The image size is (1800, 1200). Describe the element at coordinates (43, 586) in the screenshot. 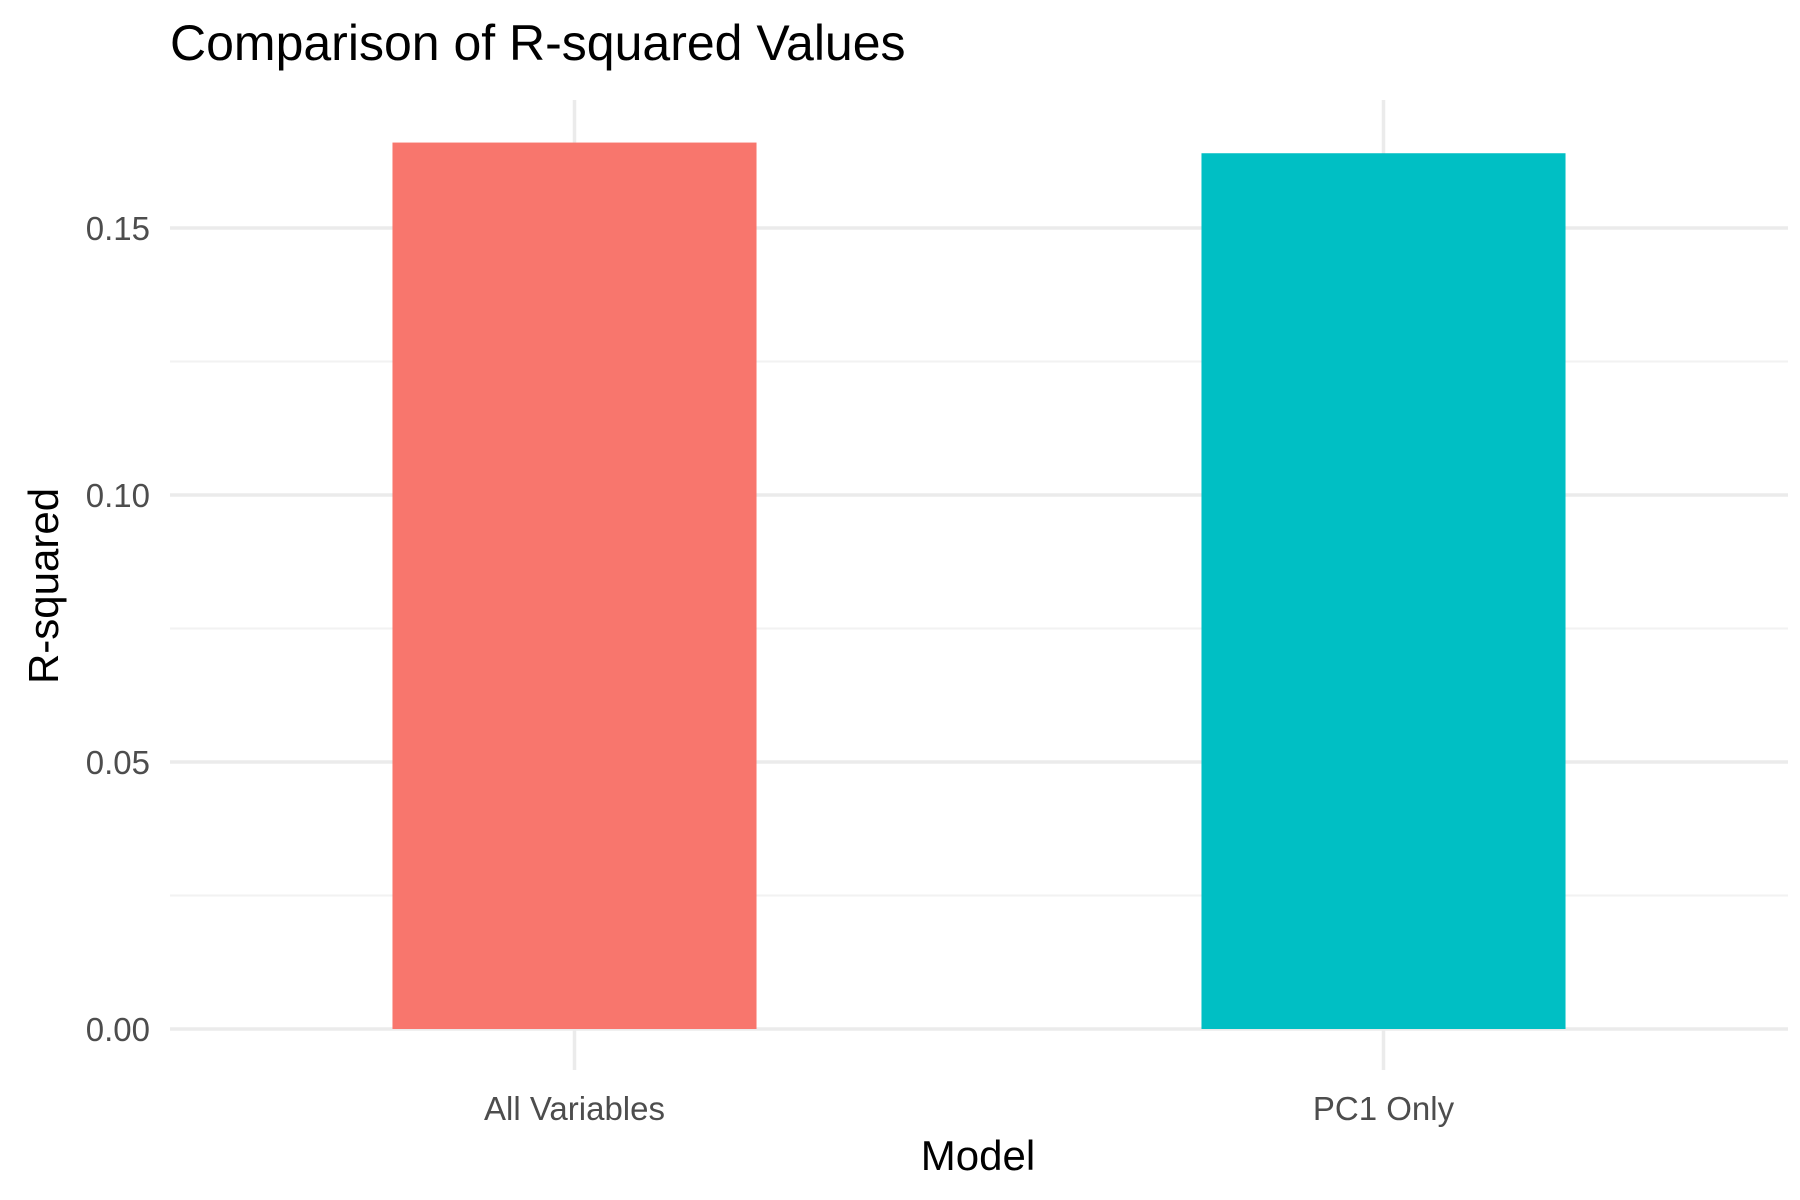

I see `y-axis-title: R-squared` at that location.